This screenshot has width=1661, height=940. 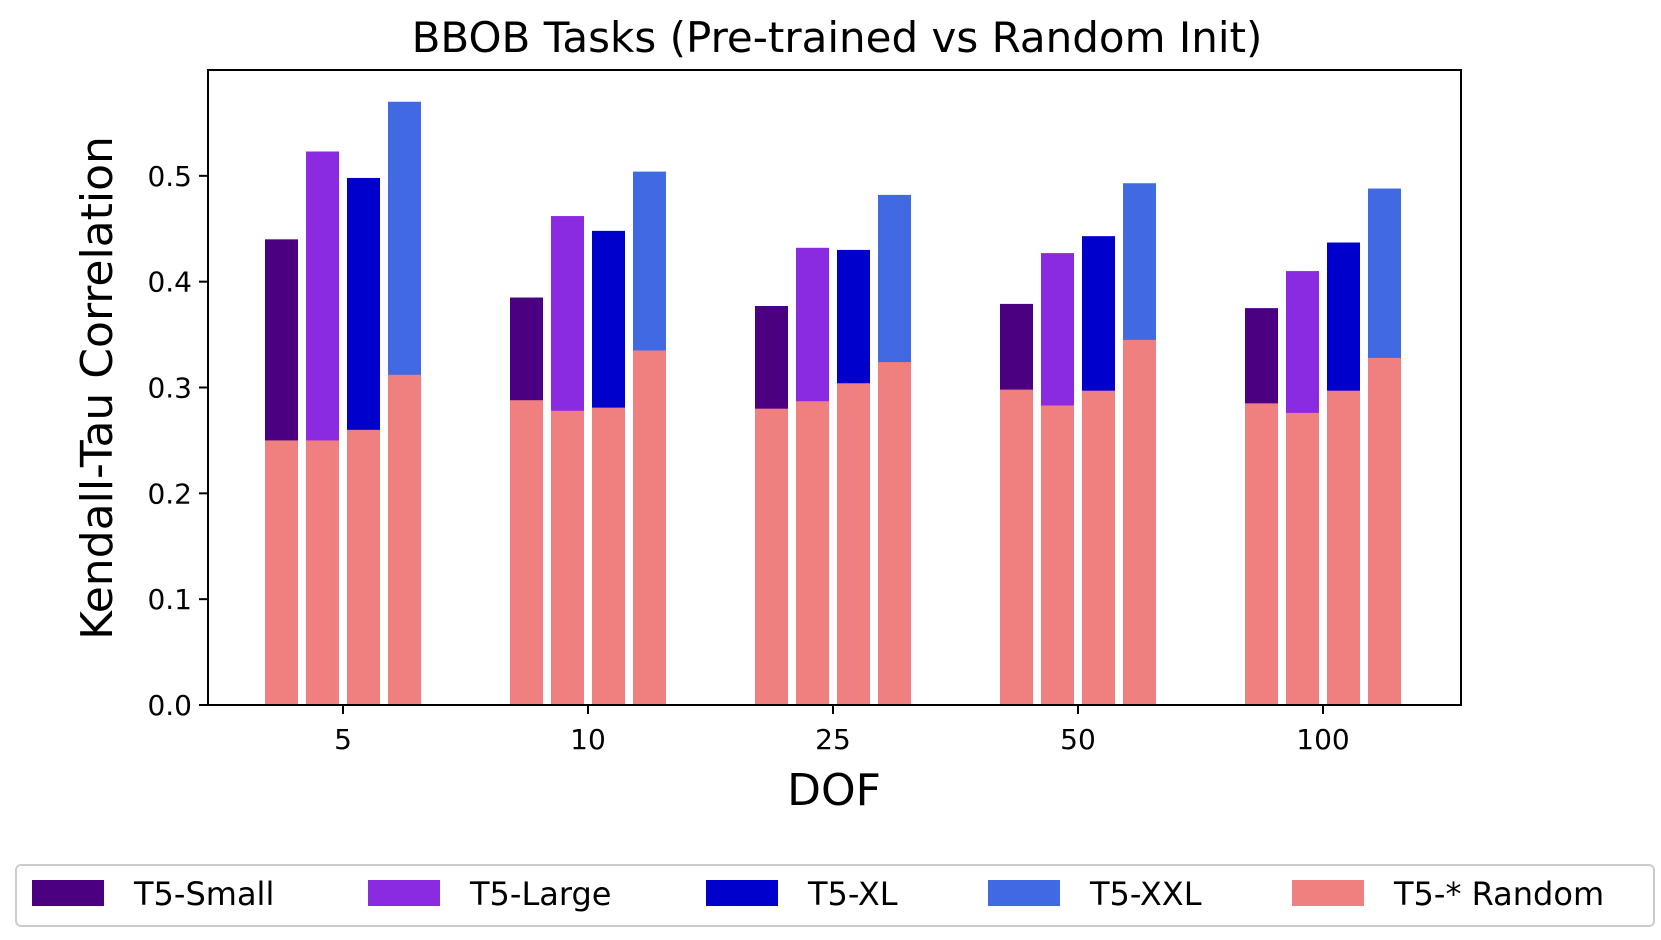 What do you see at coordinates (169, 388) in the screenshot?
I see `y-tick-label: 0.3` at bounding box center [169, 388].